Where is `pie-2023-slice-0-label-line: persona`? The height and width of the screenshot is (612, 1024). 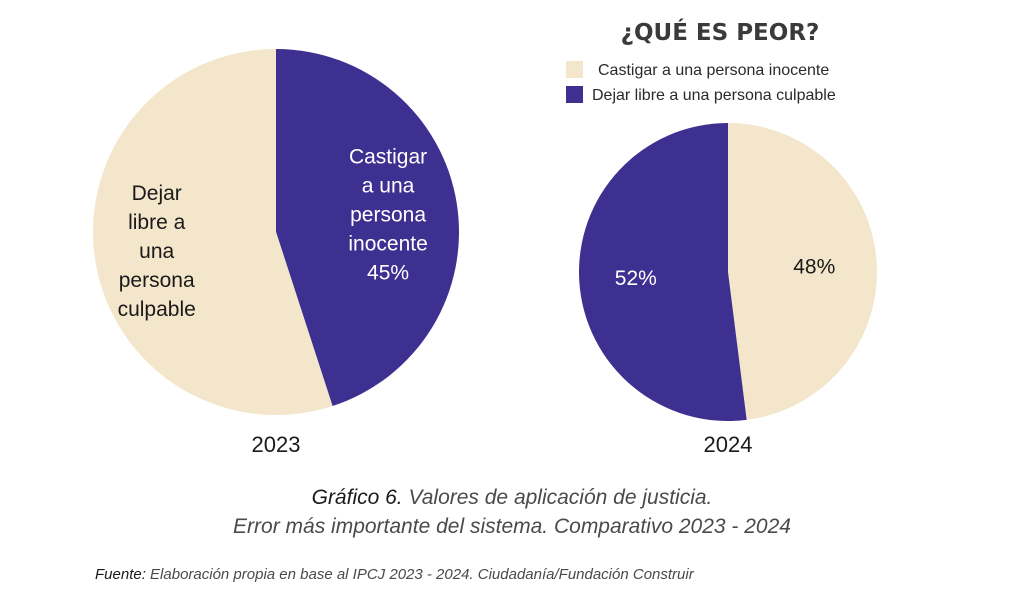
pie-2023-slice-0-label-line: persona is located at coordinates (388, 214).